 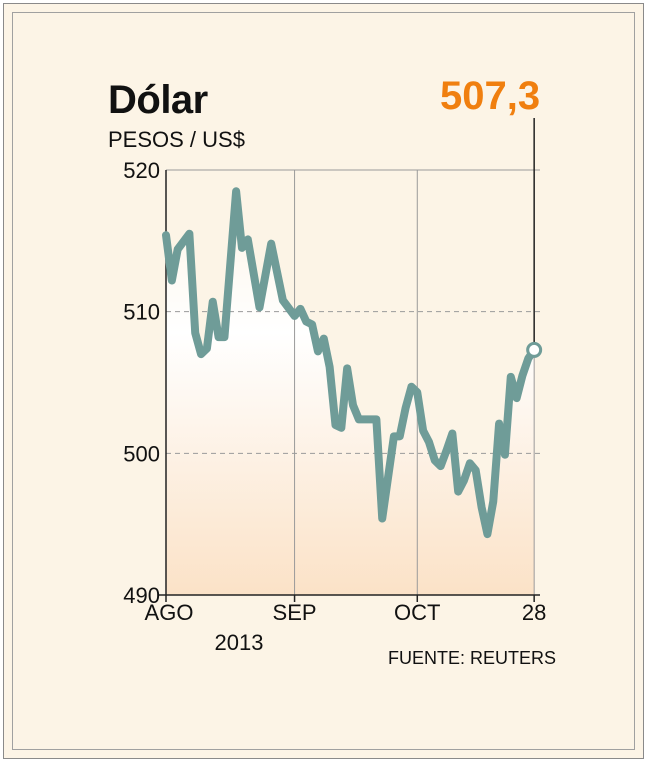 I want to click on year-label: 2013, so click(x=239, y=642).